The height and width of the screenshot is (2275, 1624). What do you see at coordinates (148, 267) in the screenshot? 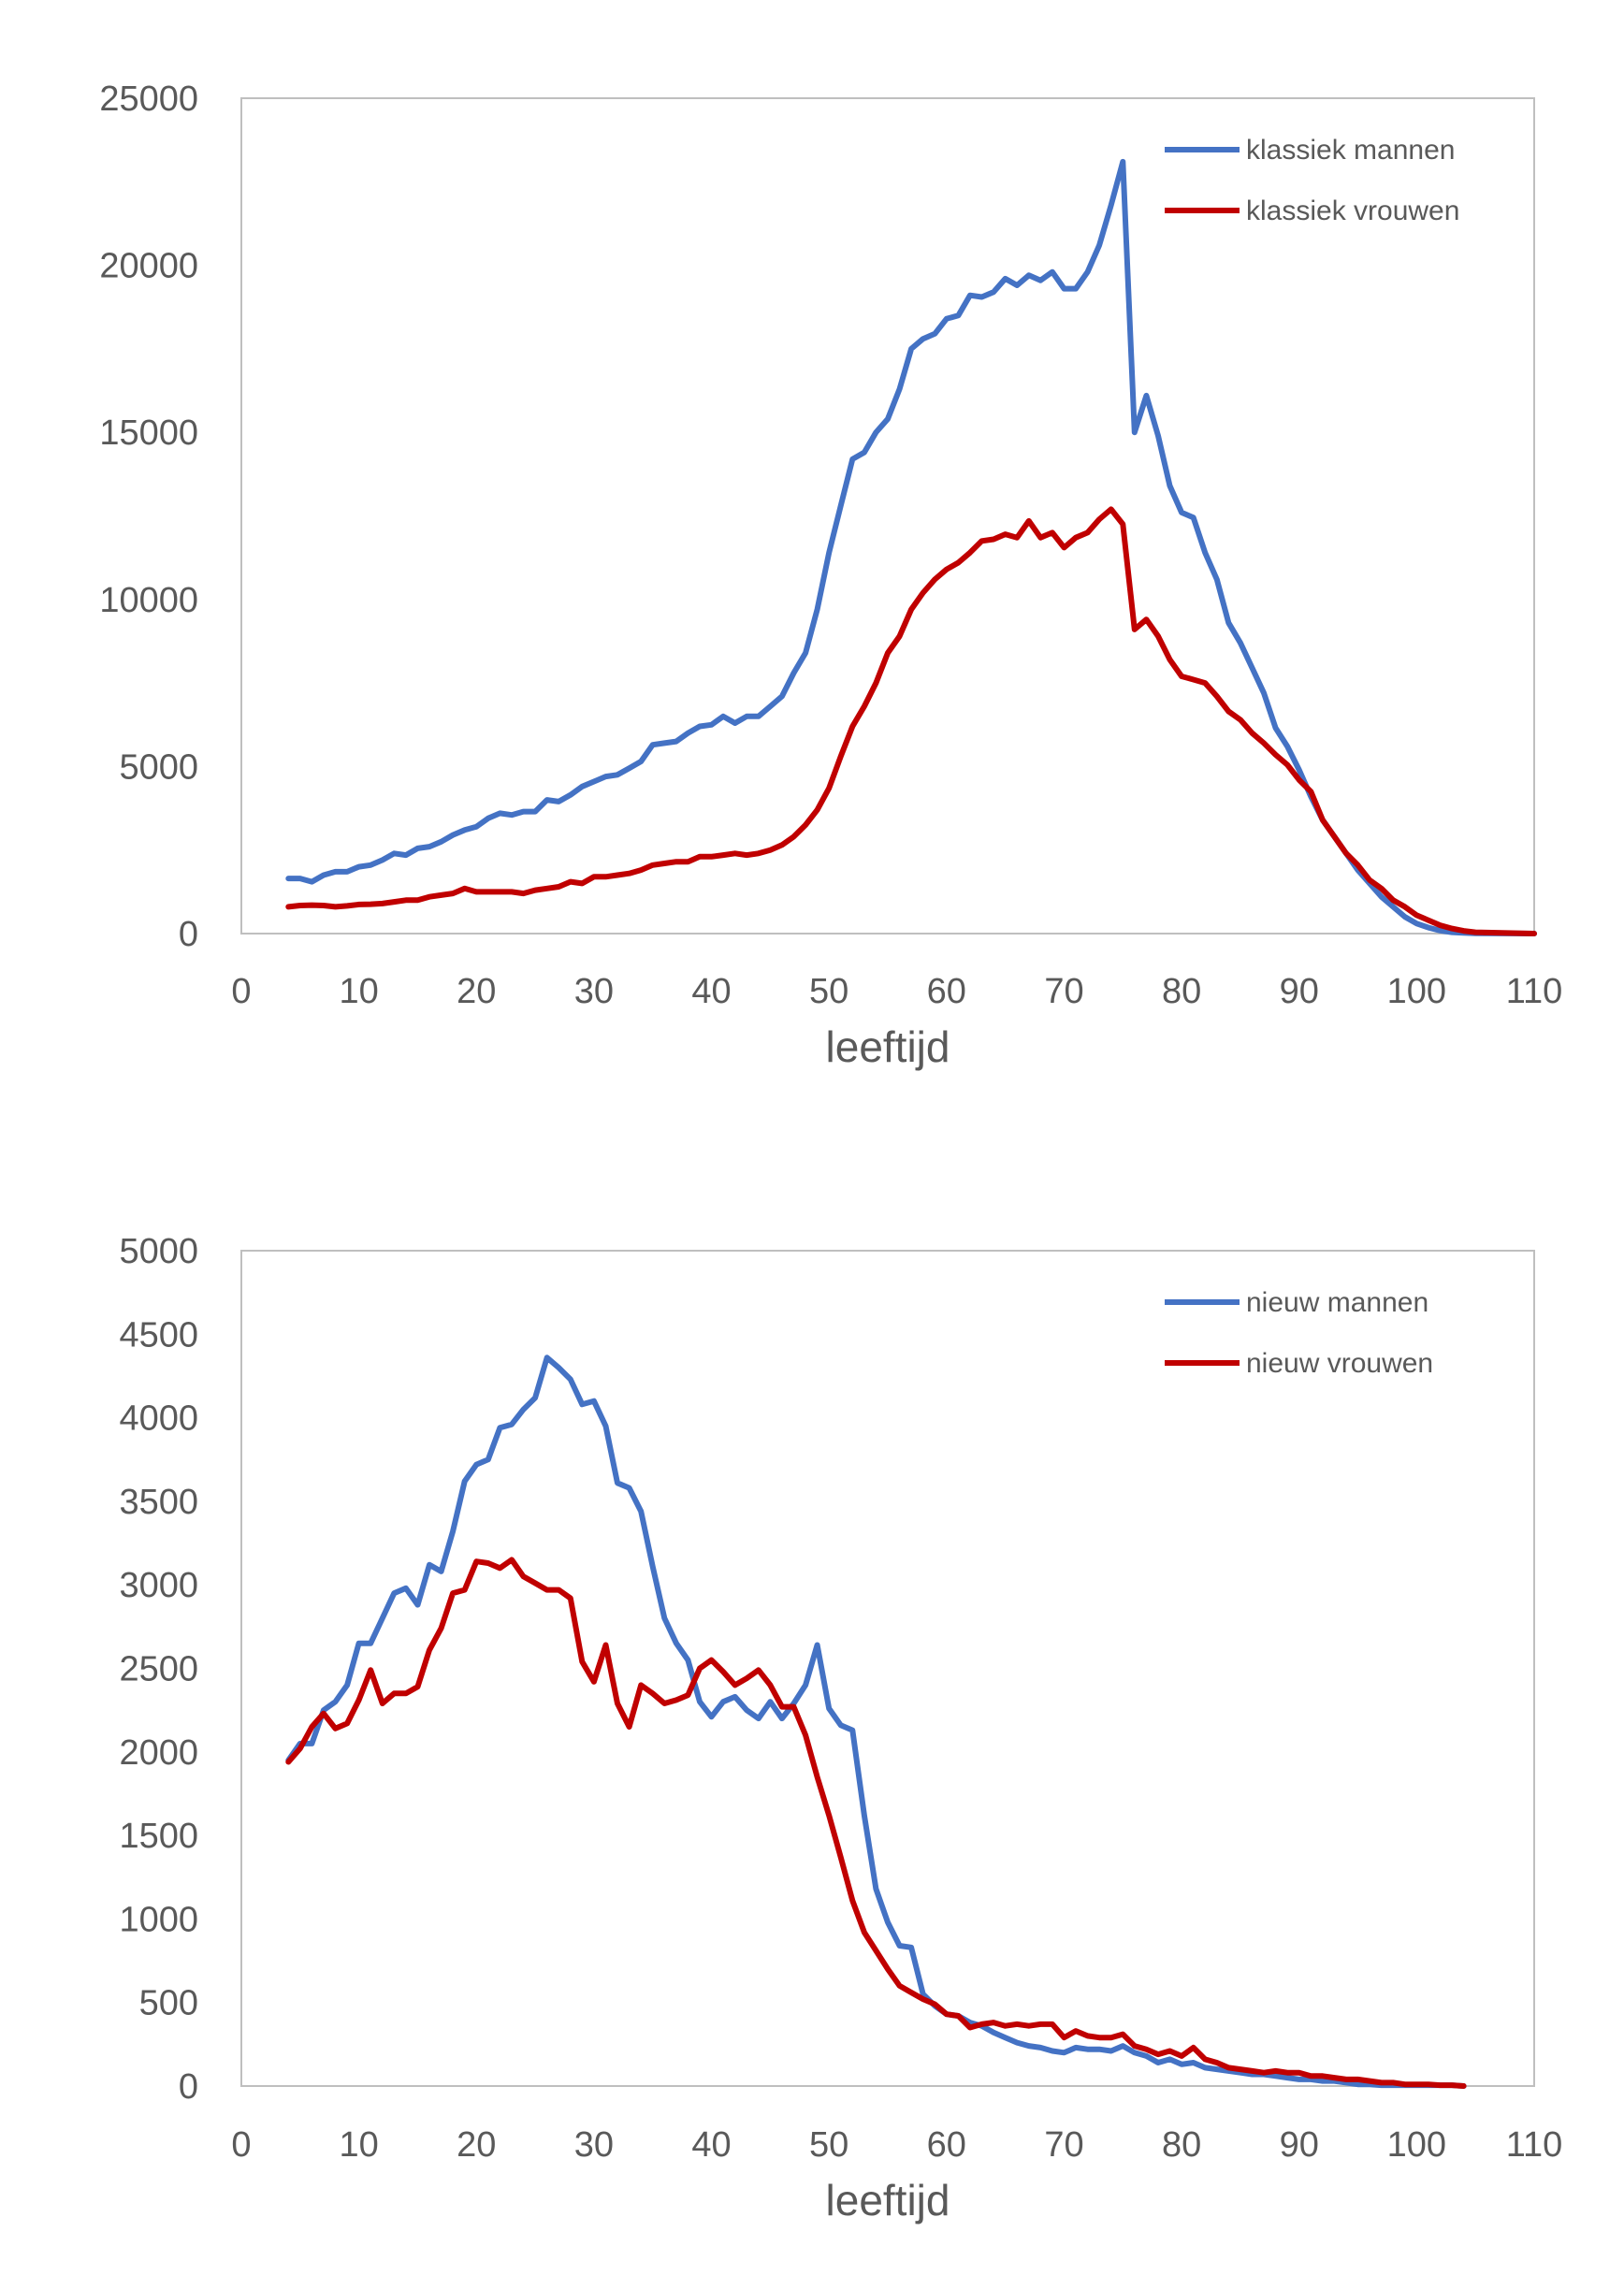
I see `y-tick-label: 20000` at bounding box center [148, 267].